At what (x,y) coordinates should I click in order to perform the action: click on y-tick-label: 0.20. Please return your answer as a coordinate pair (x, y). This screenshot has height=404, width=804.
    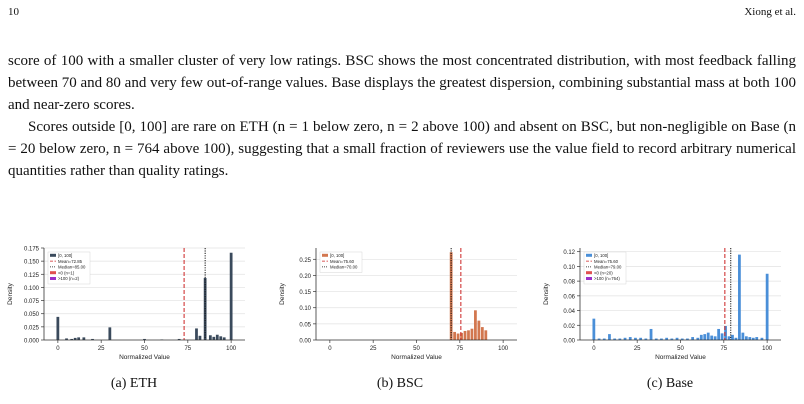
    Looking at the image, I should click on (305, 277).